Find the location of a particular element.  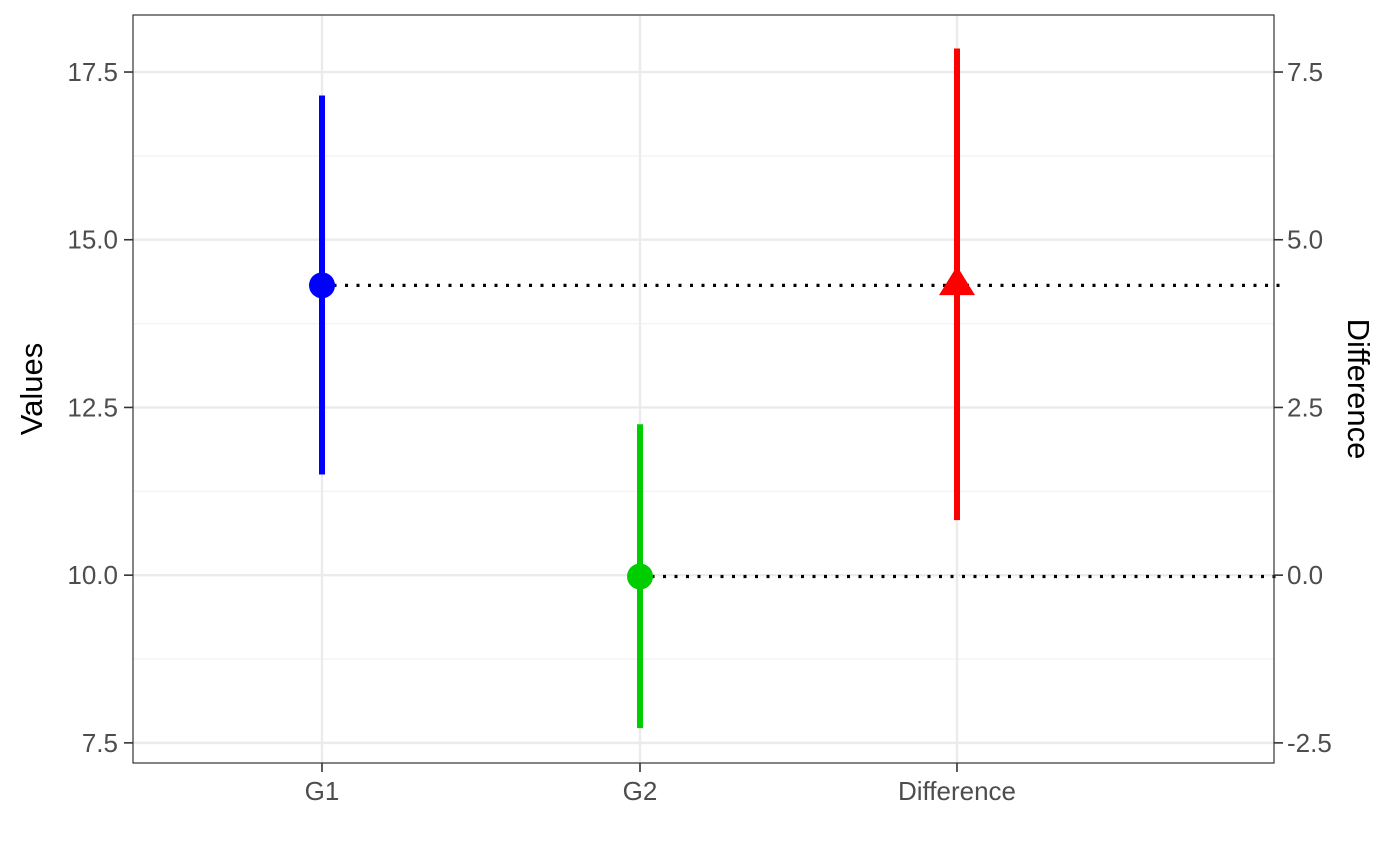

y2-tick-label: 0.0 is located at coordinates (1305, 575).